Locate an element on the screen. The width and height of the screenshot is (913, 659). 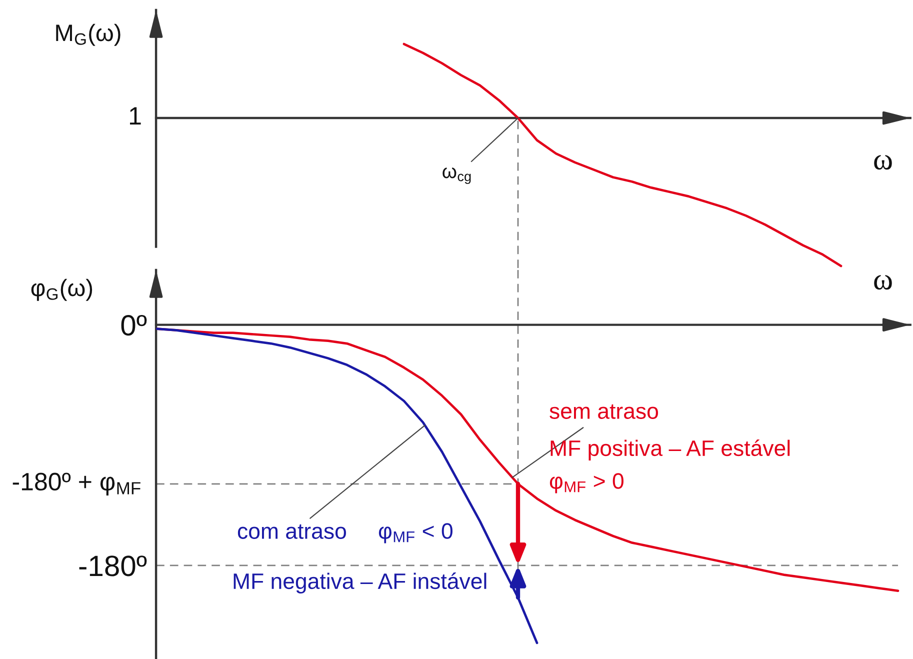
y-tick-label: 0º is located at coordinates (134, 325).